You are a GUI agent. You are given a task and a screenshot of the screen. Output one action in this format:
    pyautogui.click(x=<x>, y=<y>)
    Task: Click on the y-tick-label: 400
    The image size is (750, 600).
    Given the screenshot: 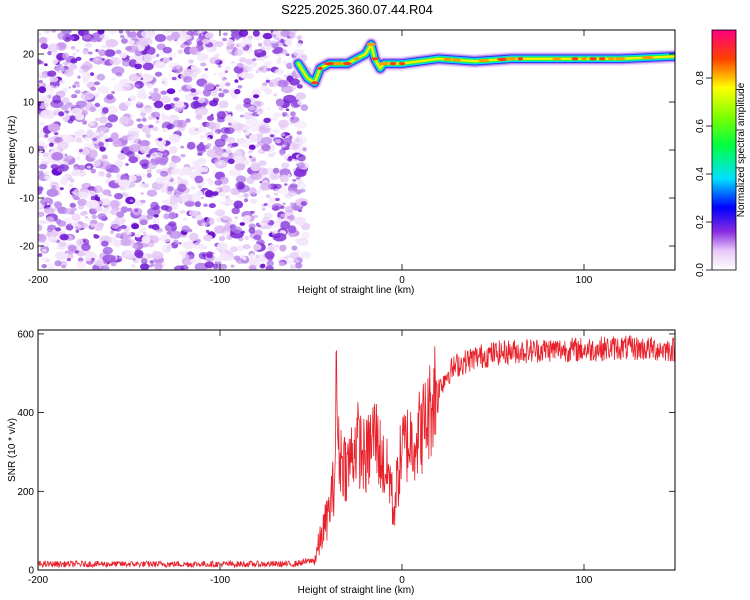 What is the action you would take?
    pyautogui.click(x=25, y=413)
    